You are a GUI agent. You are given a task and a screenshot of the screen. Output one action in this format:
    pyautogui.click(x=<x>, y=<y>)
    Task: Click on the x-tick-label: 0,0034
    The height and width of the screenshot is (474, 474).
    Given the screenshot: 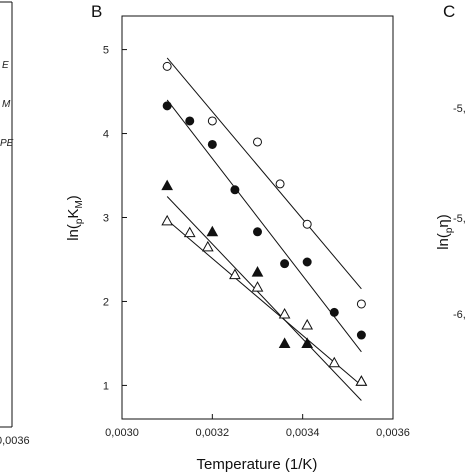 What is the action you would take?
    pyautogui.click(x=303, y=433)
    